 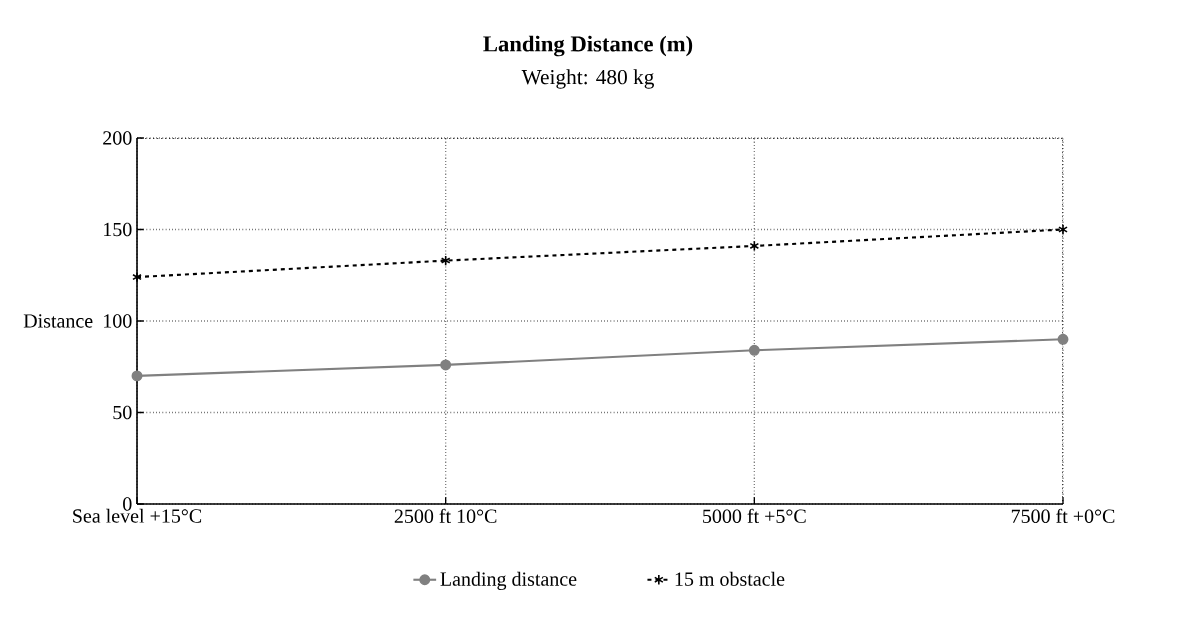 What do you see at coordinates (588, 79) in the screenshot?
I see `chart-subtitle: Weight: 480 kg` at bounding box center [588, 79].